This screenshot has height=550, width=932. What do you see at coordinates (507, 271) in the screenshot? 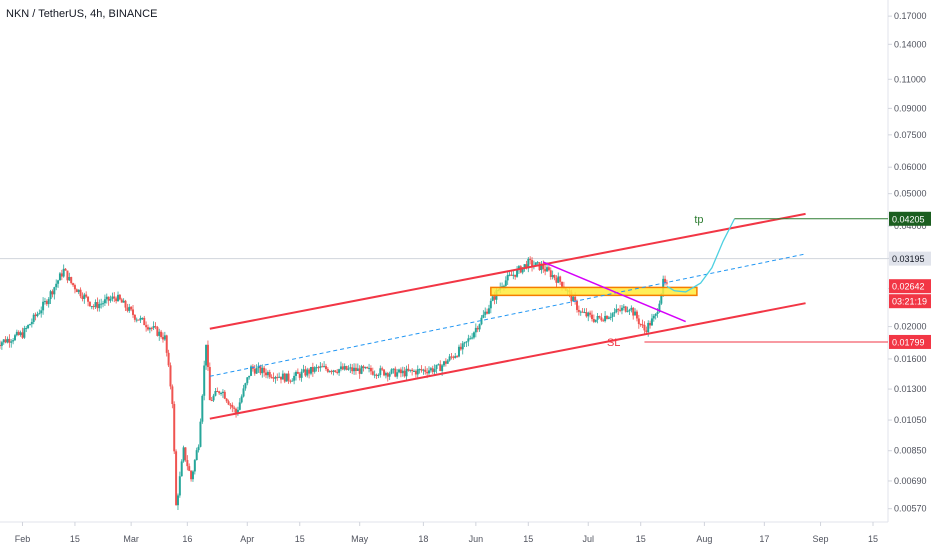
I see `channel-upper-line` at bounding box center [507, 271].